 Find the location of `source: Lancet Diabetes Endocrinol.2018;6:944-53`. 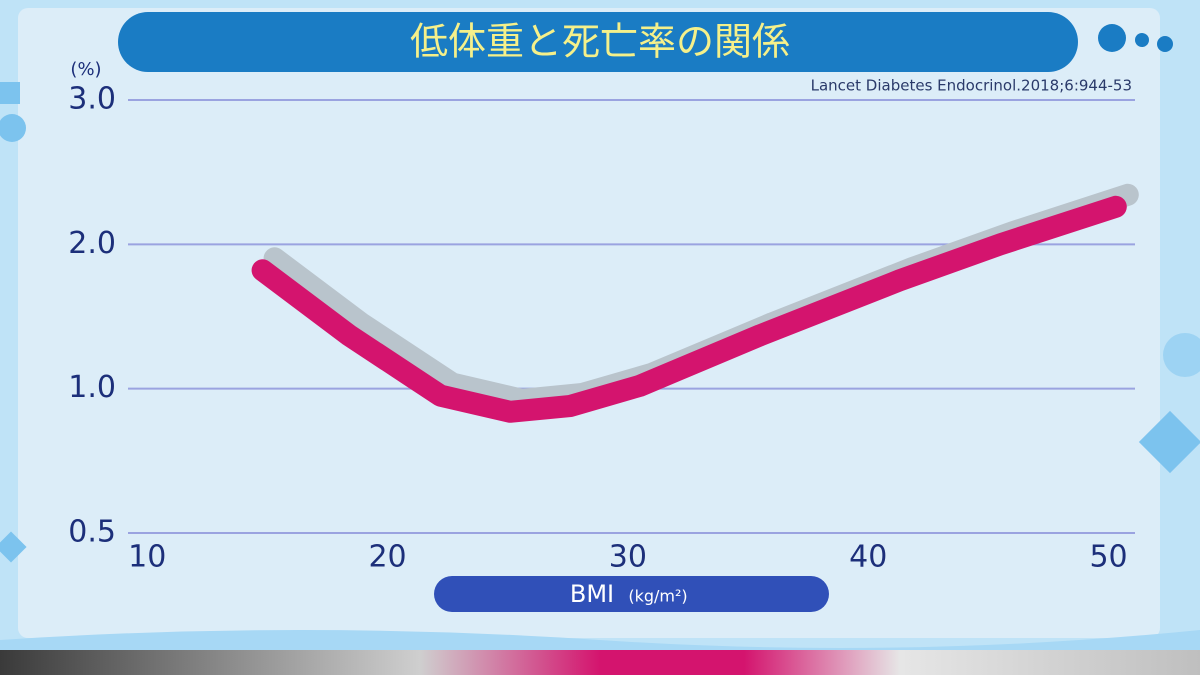

source: Lancet Diabetes Endocrinol.2018;6:944-53 is located at coordinates (971, 86).